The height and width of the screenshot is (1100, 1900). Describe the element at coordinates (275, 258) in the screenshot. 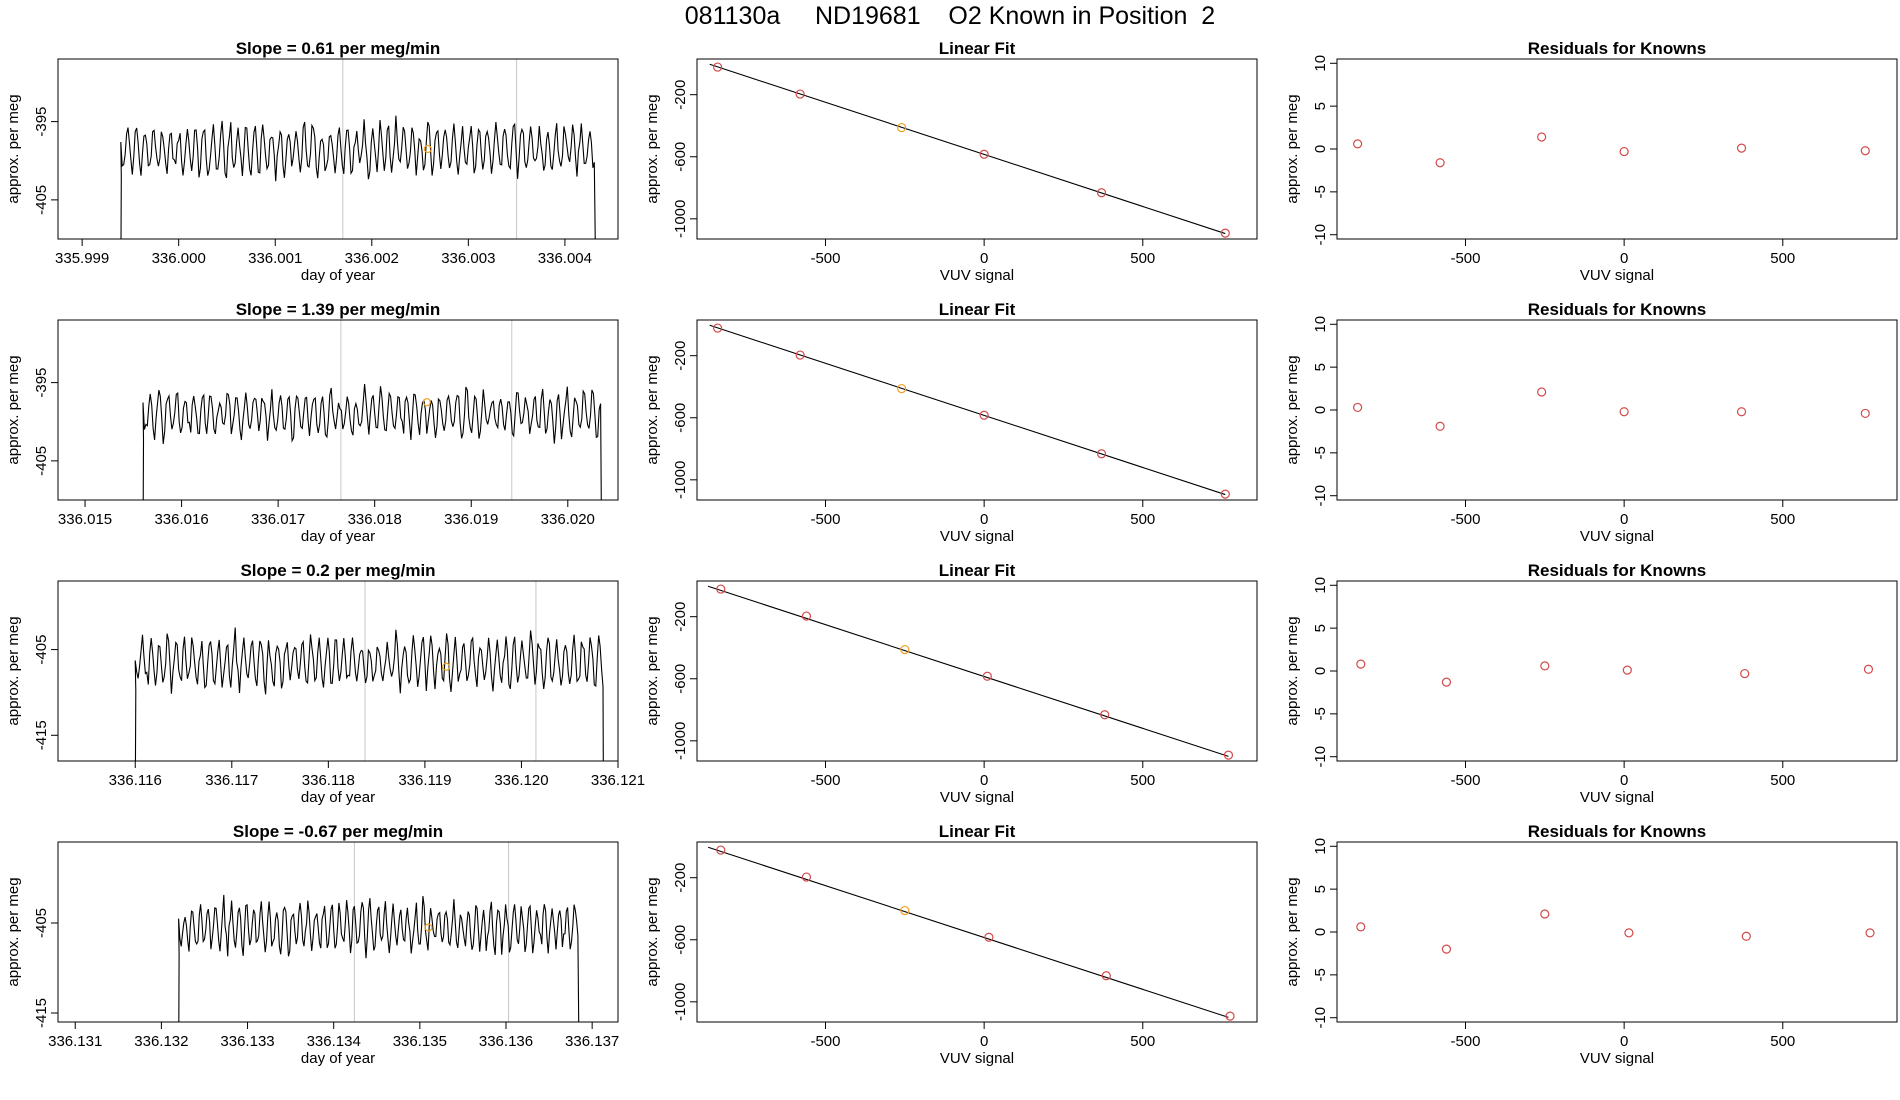

I see `x-tick-label: 336.001` at that location.